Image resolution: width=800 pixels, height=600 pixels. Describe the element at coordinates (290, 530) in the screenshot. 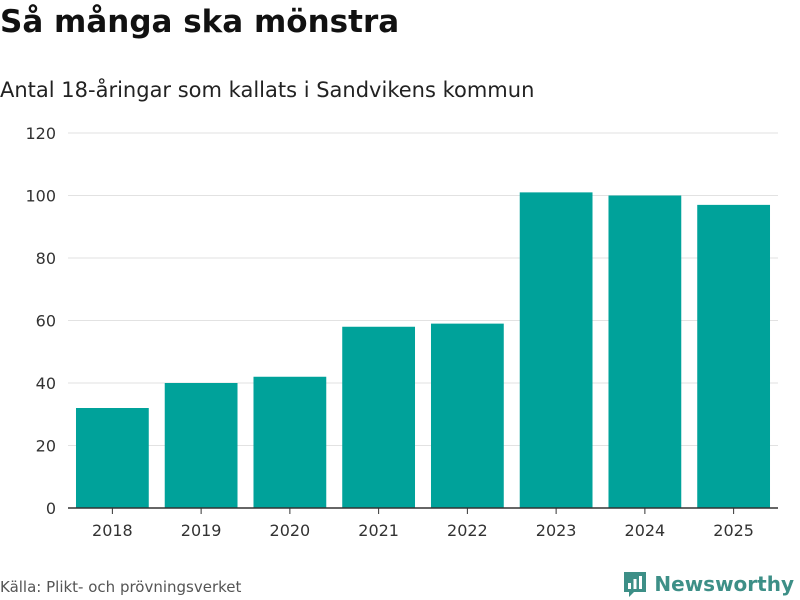

I see `x-tick-label-2020: 2020` at that location.